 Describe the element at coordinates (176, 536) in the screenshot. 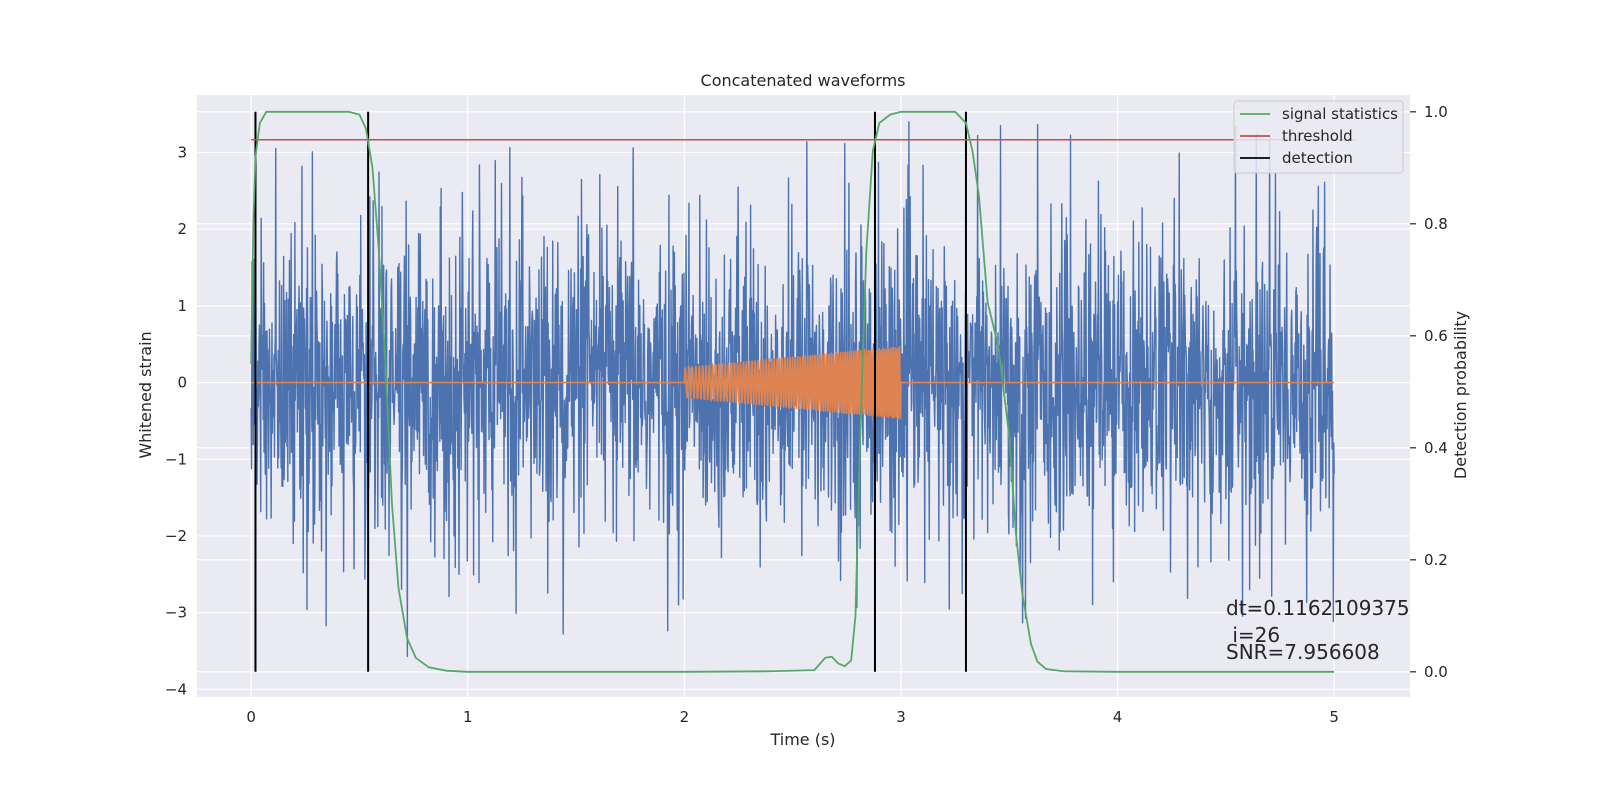

I see `y-left-tick-label: −2` at that location.